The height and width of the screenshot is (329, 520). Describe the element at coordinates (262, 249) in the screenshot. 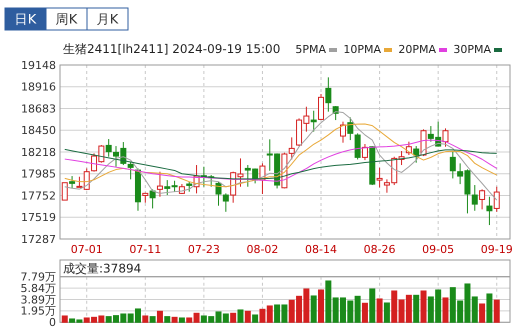

I see `x-tick-label: 08-02` at that location.